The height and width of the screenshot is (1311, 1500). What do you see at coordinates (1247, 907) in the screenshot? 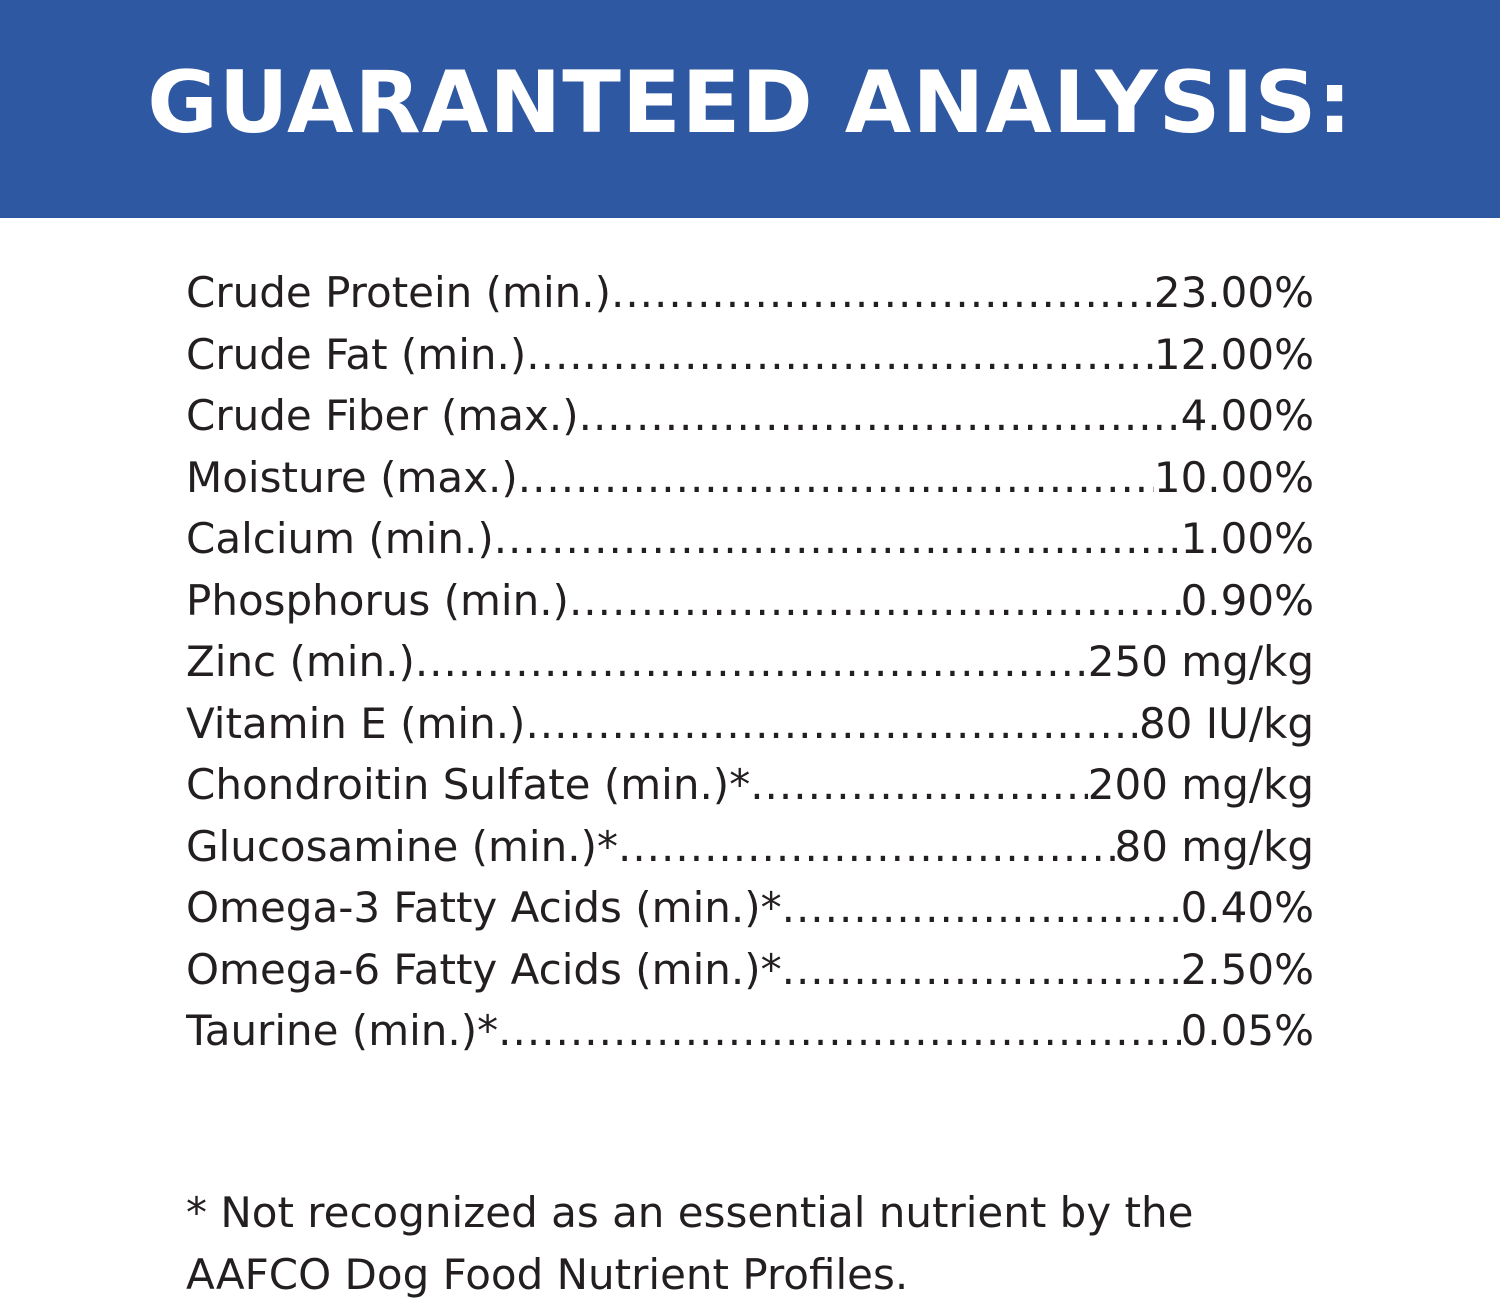
I see `nutrient-value: 0.40%` at bounding box center [1247, 907].